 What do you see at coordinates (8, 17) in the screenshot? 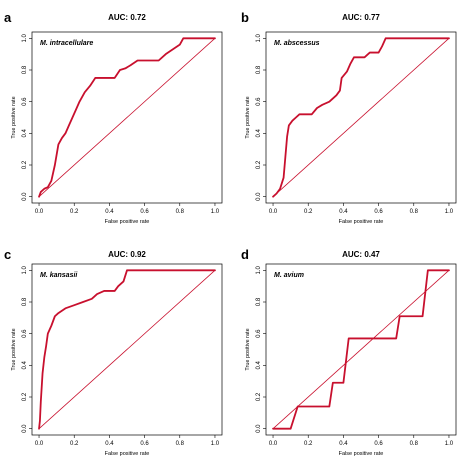
I see `panel-letter: a` at bounding box center [8, 17].